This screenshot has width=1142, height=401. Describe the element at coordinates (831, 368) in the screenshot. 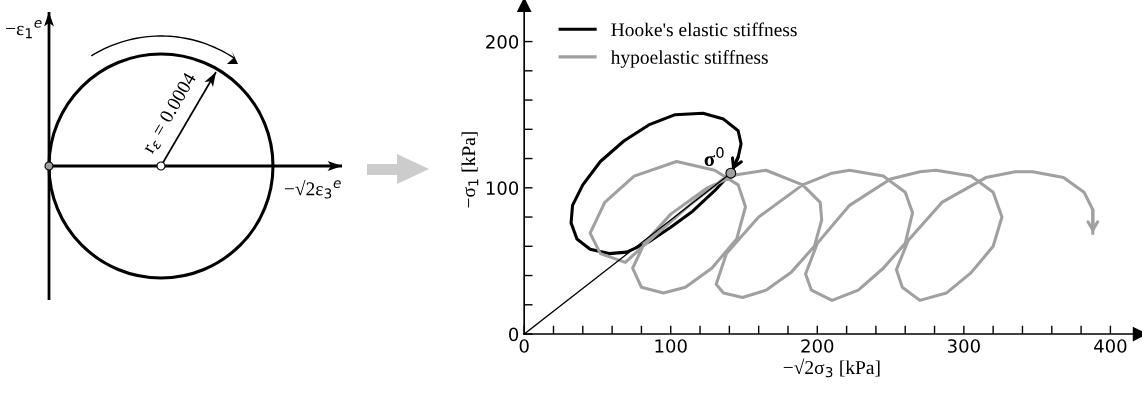

I see `x-axis-title: −√2σ$_{3}$ [kPa]` at that location.